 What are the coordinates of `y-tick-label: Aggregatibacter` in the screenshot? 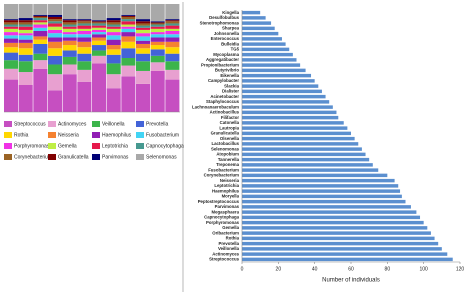 It's located at (222, 59).